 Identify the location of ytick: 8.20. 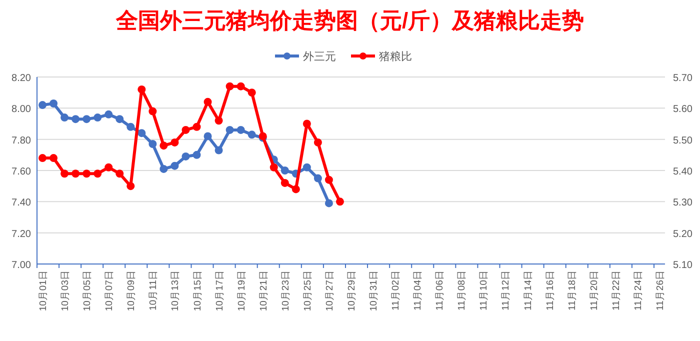
(21, 78).